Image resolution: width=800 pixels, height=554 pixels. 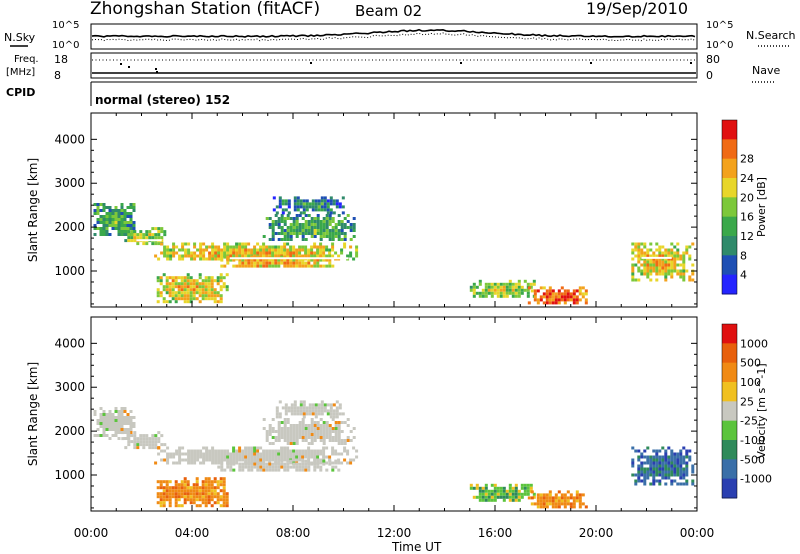 What do you see at coordinates (65, 45) in the screenshot?
I see `nsky-tick-bottom: 10^0` at bounding box center [65, 45].